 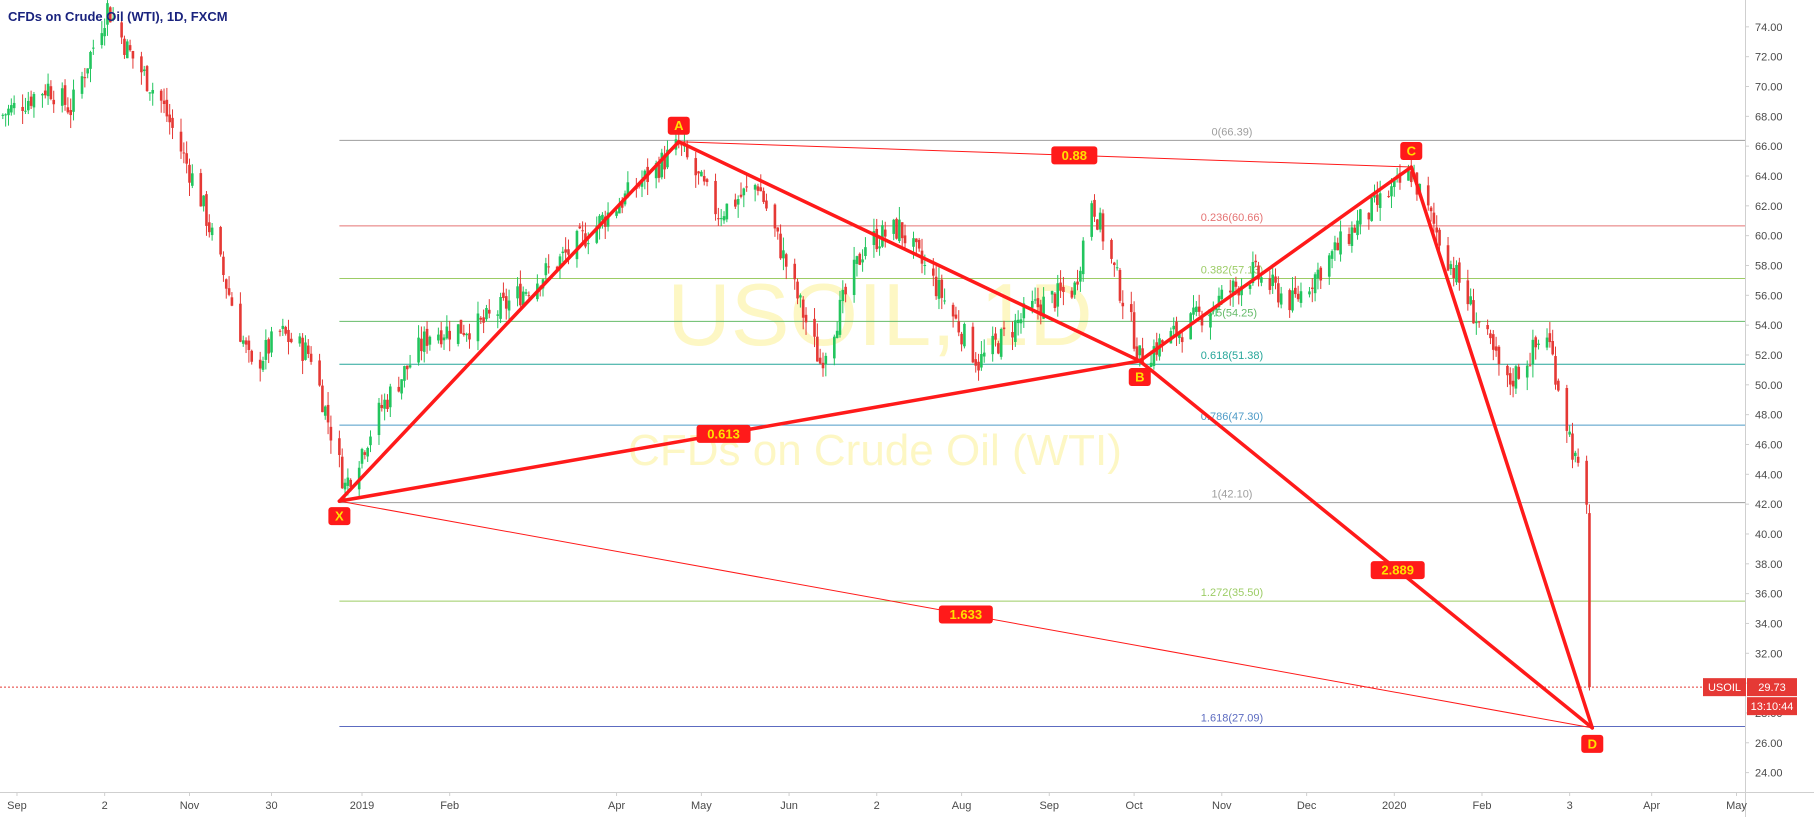 What do you see at coordinates (1769, 774) in the screenshot?
I see `price-tick-label: 24.00` at bounding box center [1769, 774].